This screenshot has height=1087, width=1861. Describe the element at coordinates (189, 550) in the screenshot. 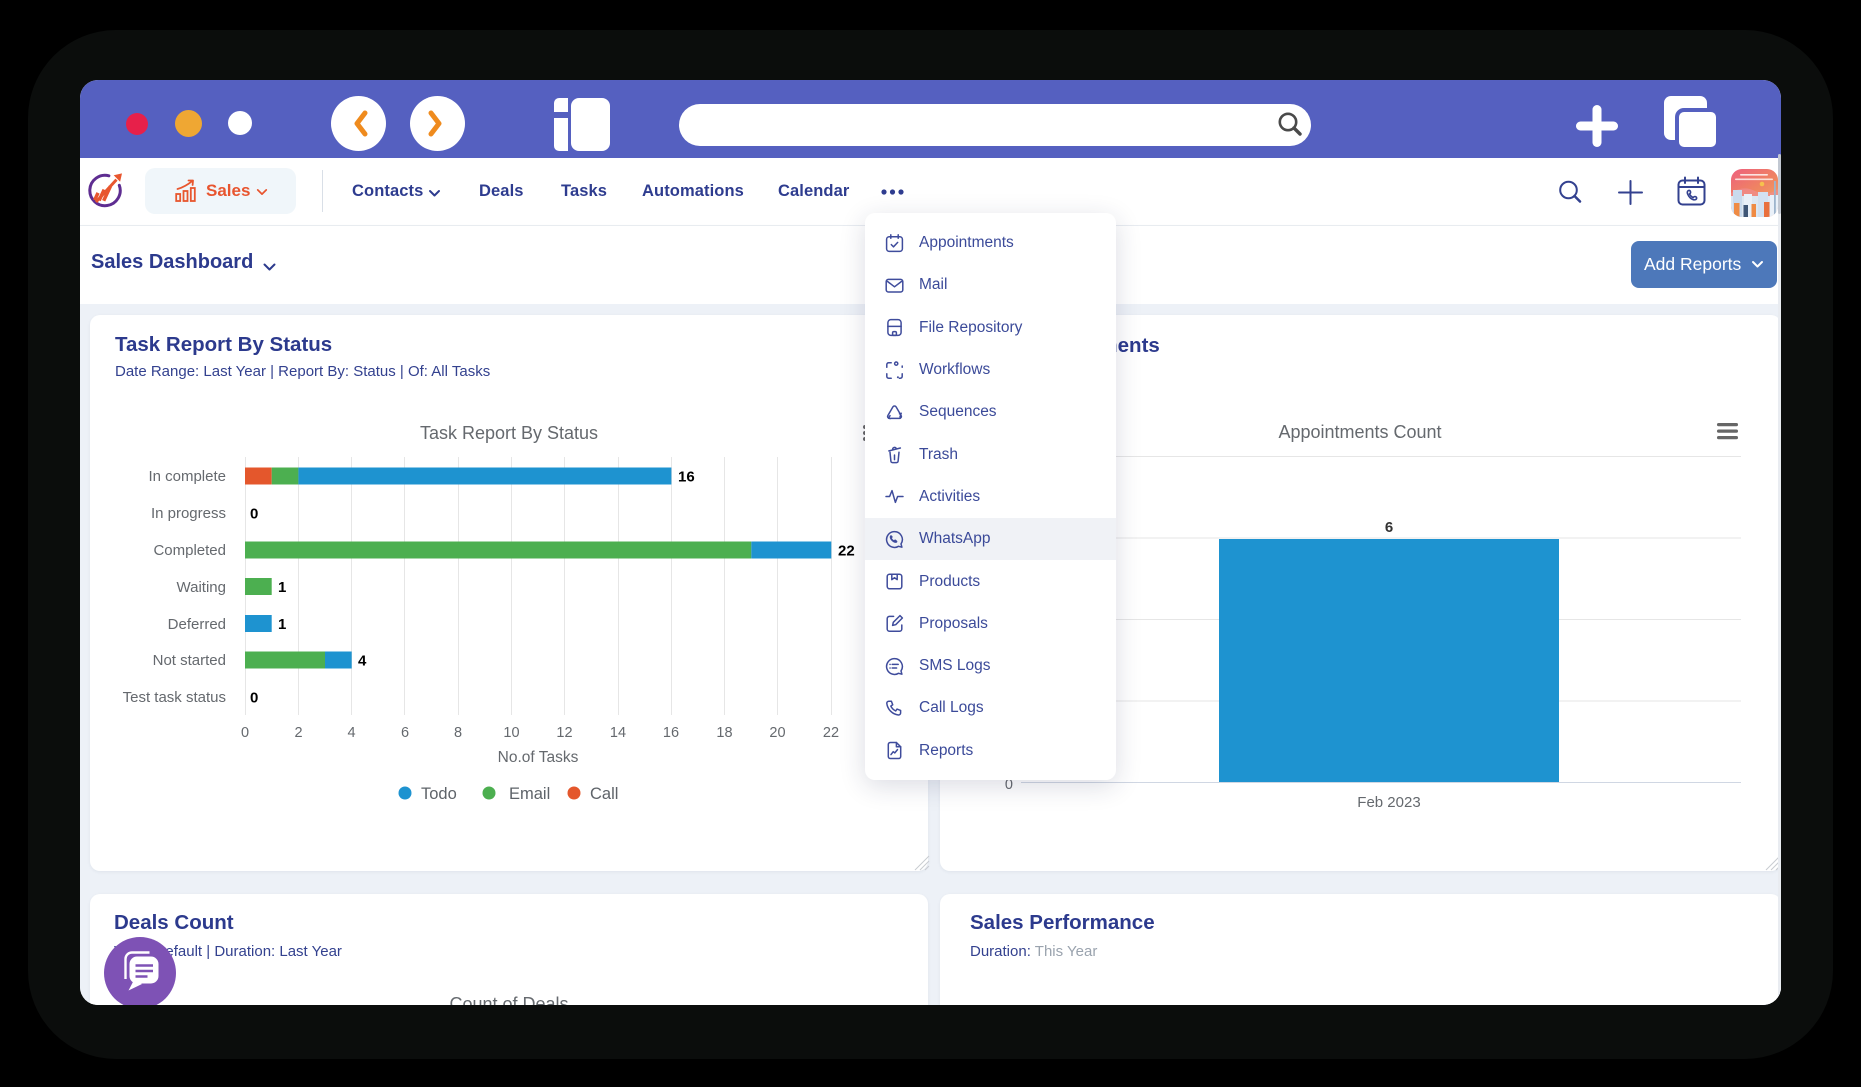

I see `svg-text: Completed` at that location.